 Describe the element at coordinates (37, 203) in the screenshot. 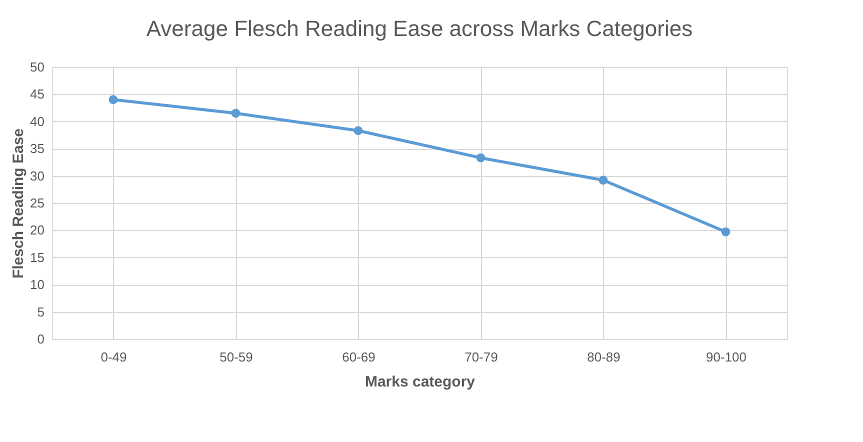

I see `y-tick-label: 25` at that location.